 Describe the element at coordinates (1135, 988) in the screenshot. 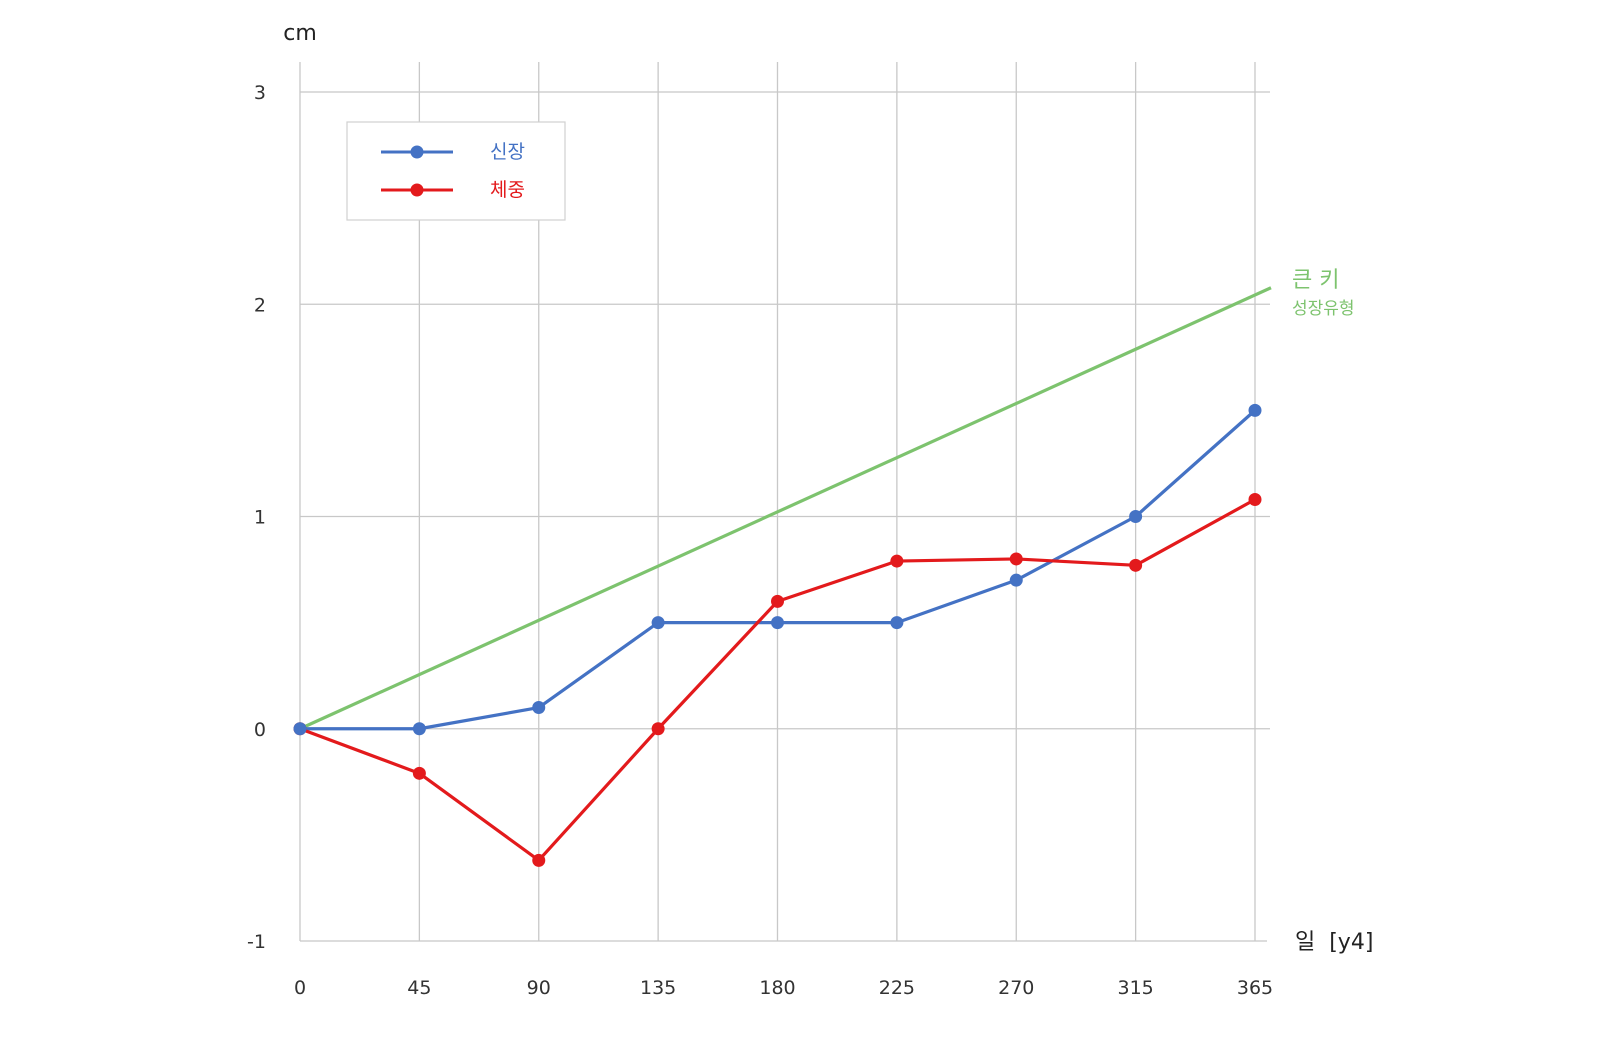

I see `x-tick-label: 315` at that location.